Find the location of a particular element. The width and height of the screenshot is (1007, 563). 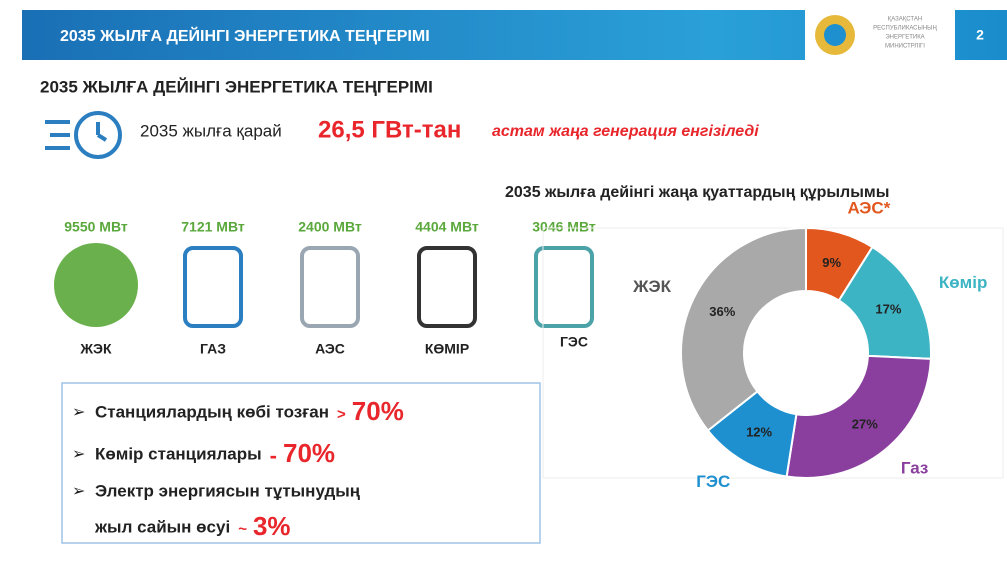

logo-text: ЭНЕРГЕТИКА is located at coordinates (904, 38).